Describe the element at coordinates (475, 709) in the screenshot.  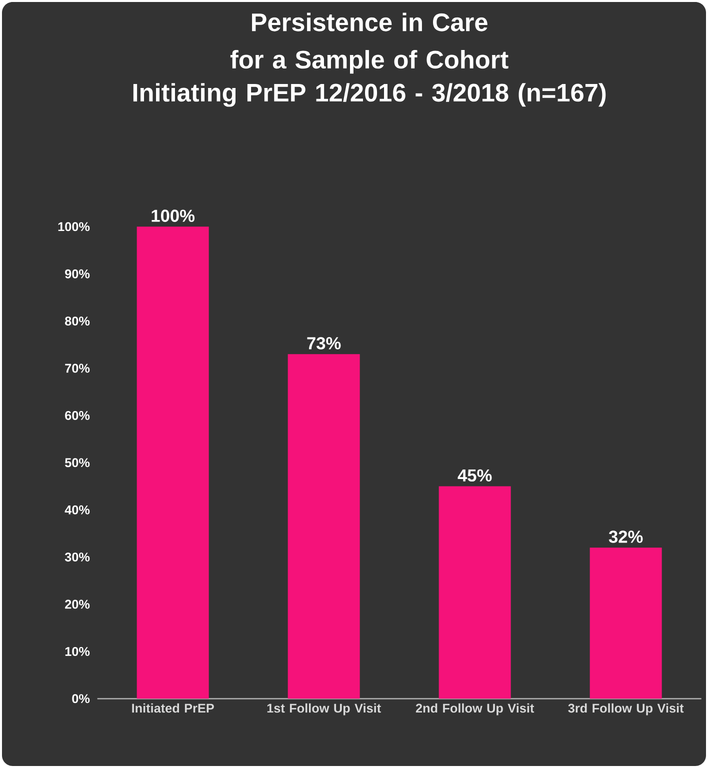
I see `x-tick-label: 2nd Follow Up Visit` at that location.